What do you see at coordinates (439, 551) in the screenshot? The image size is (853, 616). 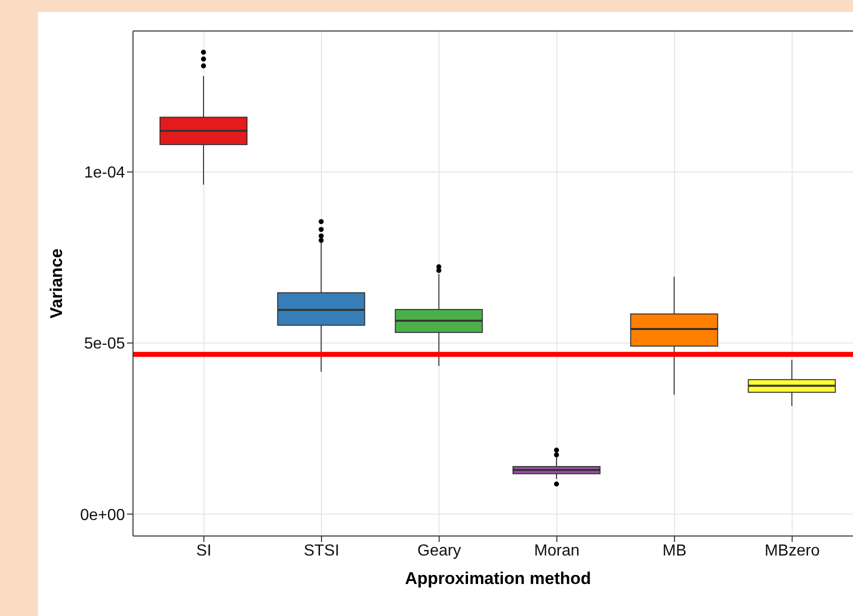 I see `x-tick-label: Geary` at bounding box center [439, 551].